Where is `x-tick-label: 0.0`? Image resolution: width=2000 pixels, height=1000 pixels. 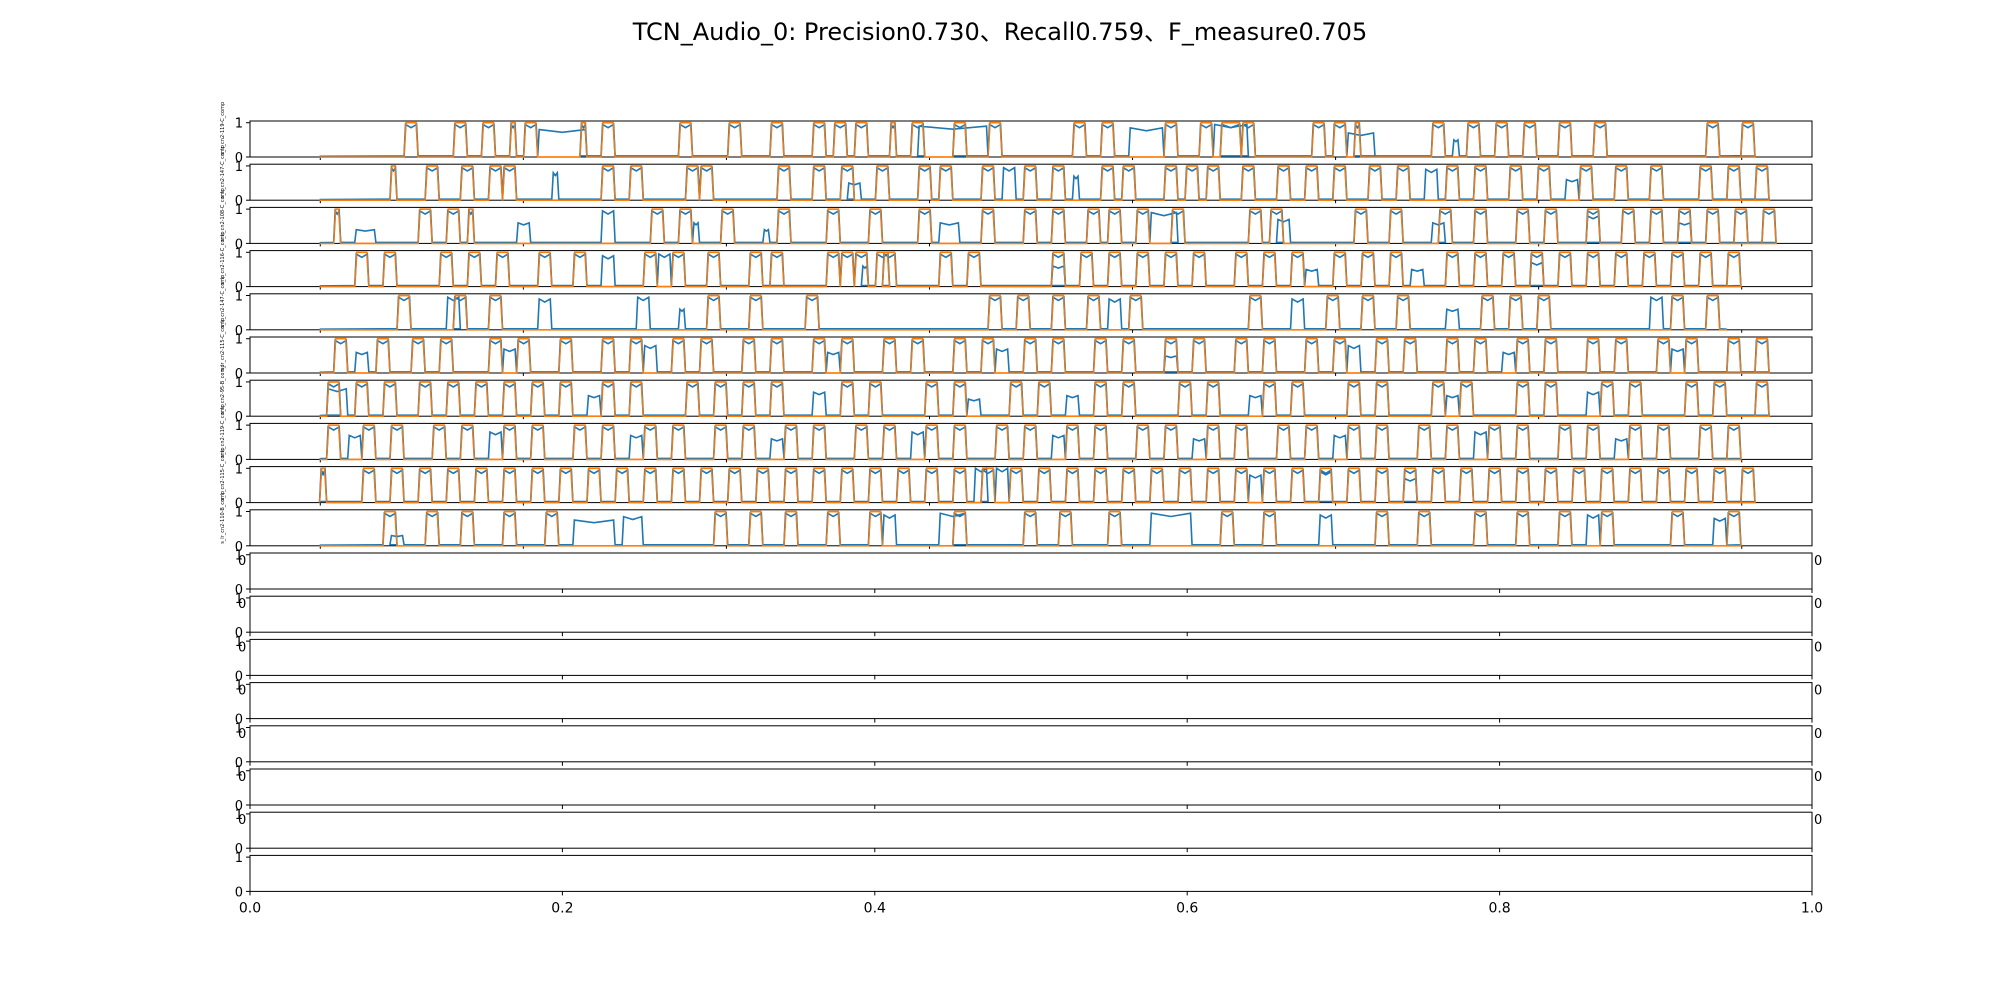 x-tick-label: 0.0 is located at coordinates (250, 908).